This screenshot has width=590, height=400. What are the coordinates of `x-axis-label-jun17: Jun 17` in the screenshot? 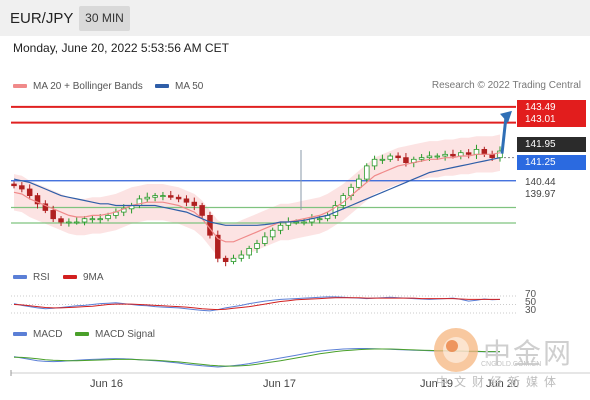 It's located at (280, 384).